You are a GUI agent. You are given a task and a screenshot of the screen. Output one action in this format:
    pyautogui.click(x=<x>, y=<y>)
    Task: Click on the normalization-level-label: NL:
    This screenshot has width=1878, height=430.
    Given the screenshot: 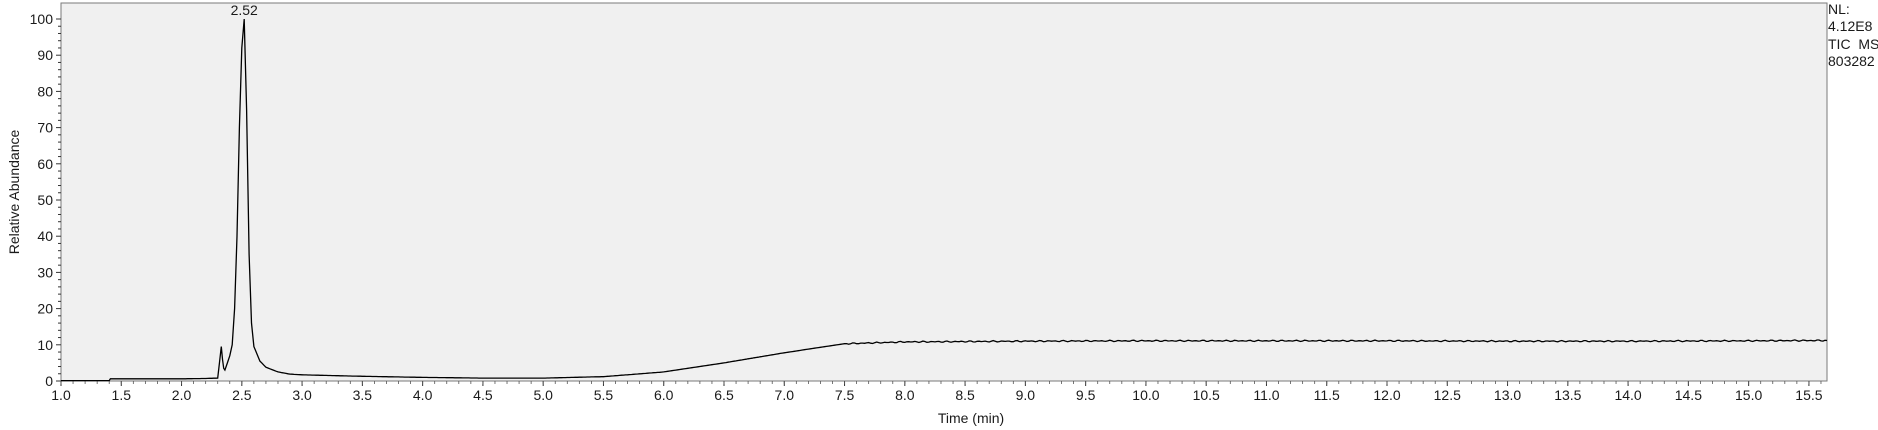 What is the action you would take?
    pyautogui.click(x=1839, y=9)
    